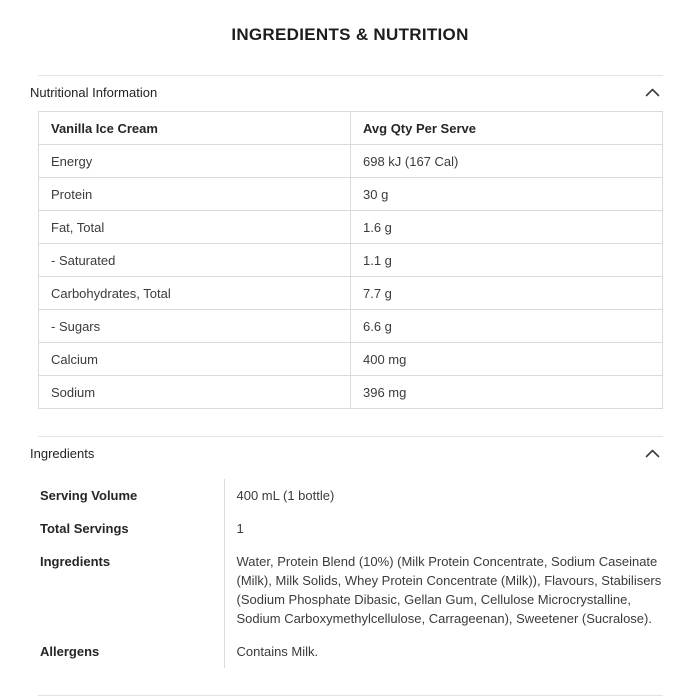  I want to click on table-row: Energy 698 kJ (167 Cal), so click(350, 161).